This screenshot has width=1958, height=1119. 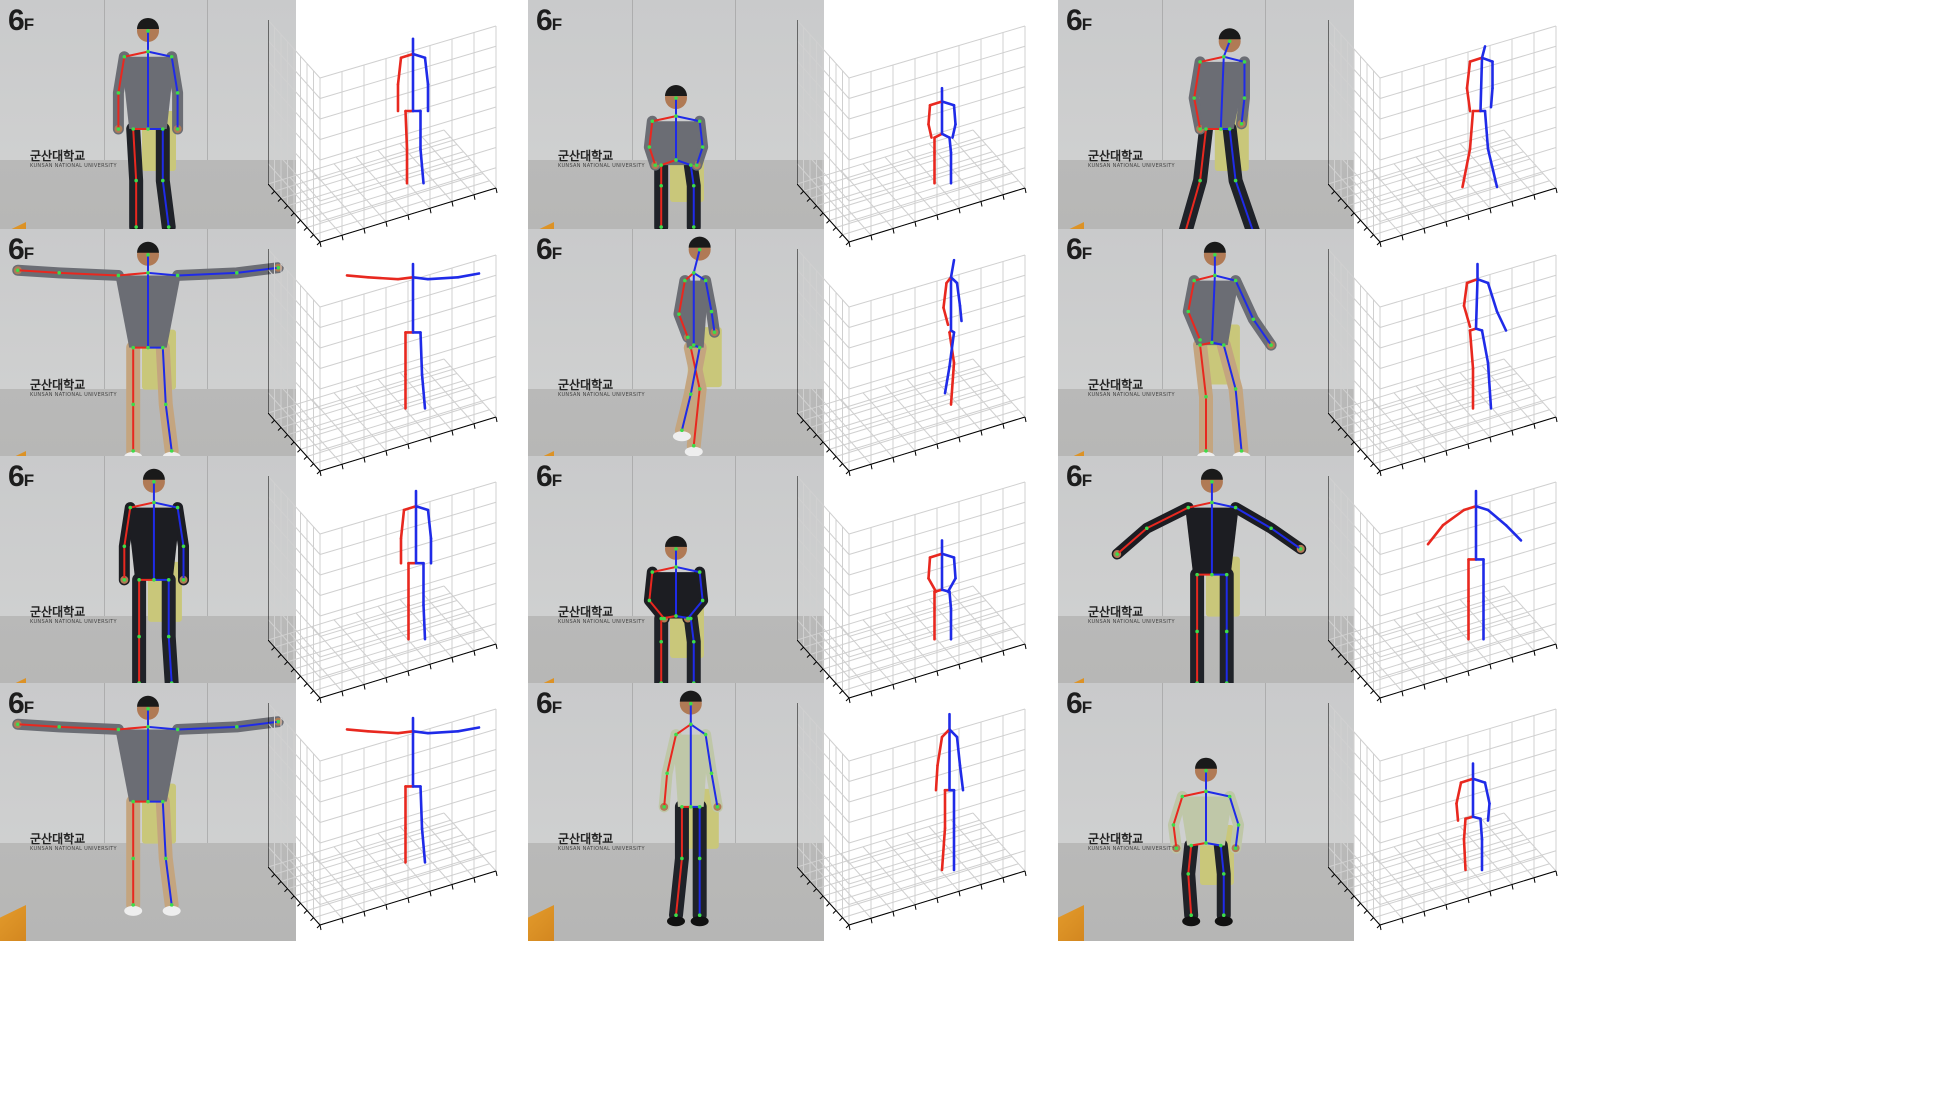 I want to click on pose-3d-plot, so click(x=416, y=591).